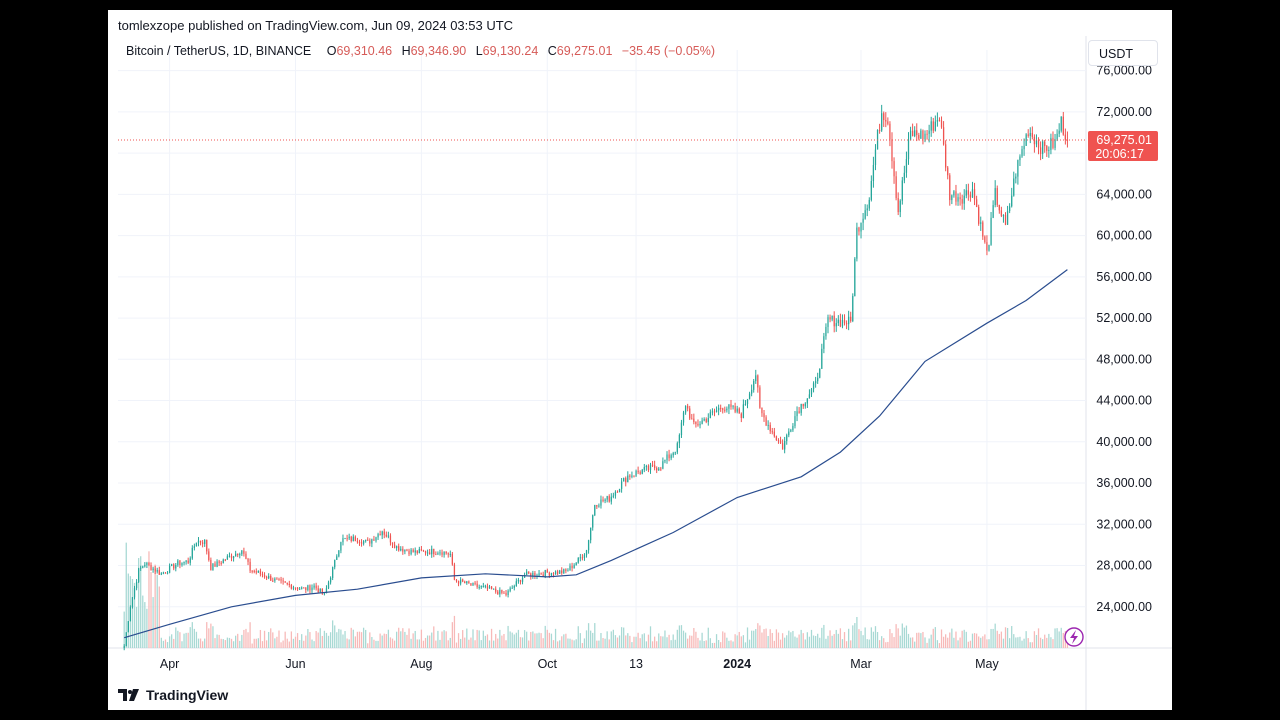 This screenshot has width=1280, height=720. What do you see at coordinates (173, 695) in the screenshot?
I see `tradingview-logo: TradingView` at bounding box center [173, 695].